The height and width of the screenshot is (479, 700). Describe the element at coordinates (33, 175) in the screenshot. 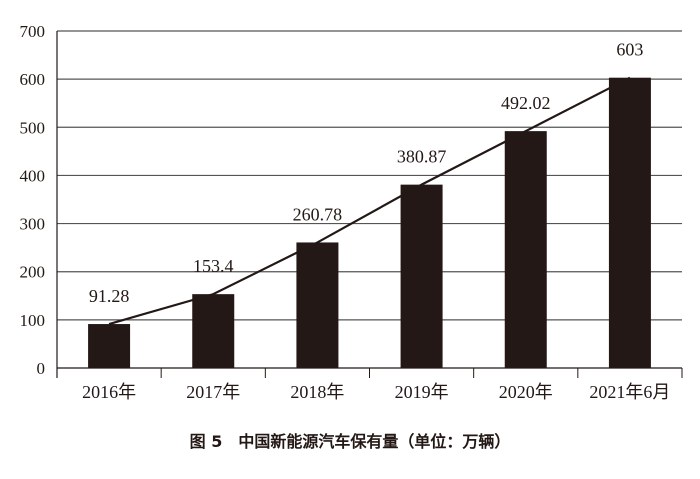

I see `y-tick-label: 400` at that location.